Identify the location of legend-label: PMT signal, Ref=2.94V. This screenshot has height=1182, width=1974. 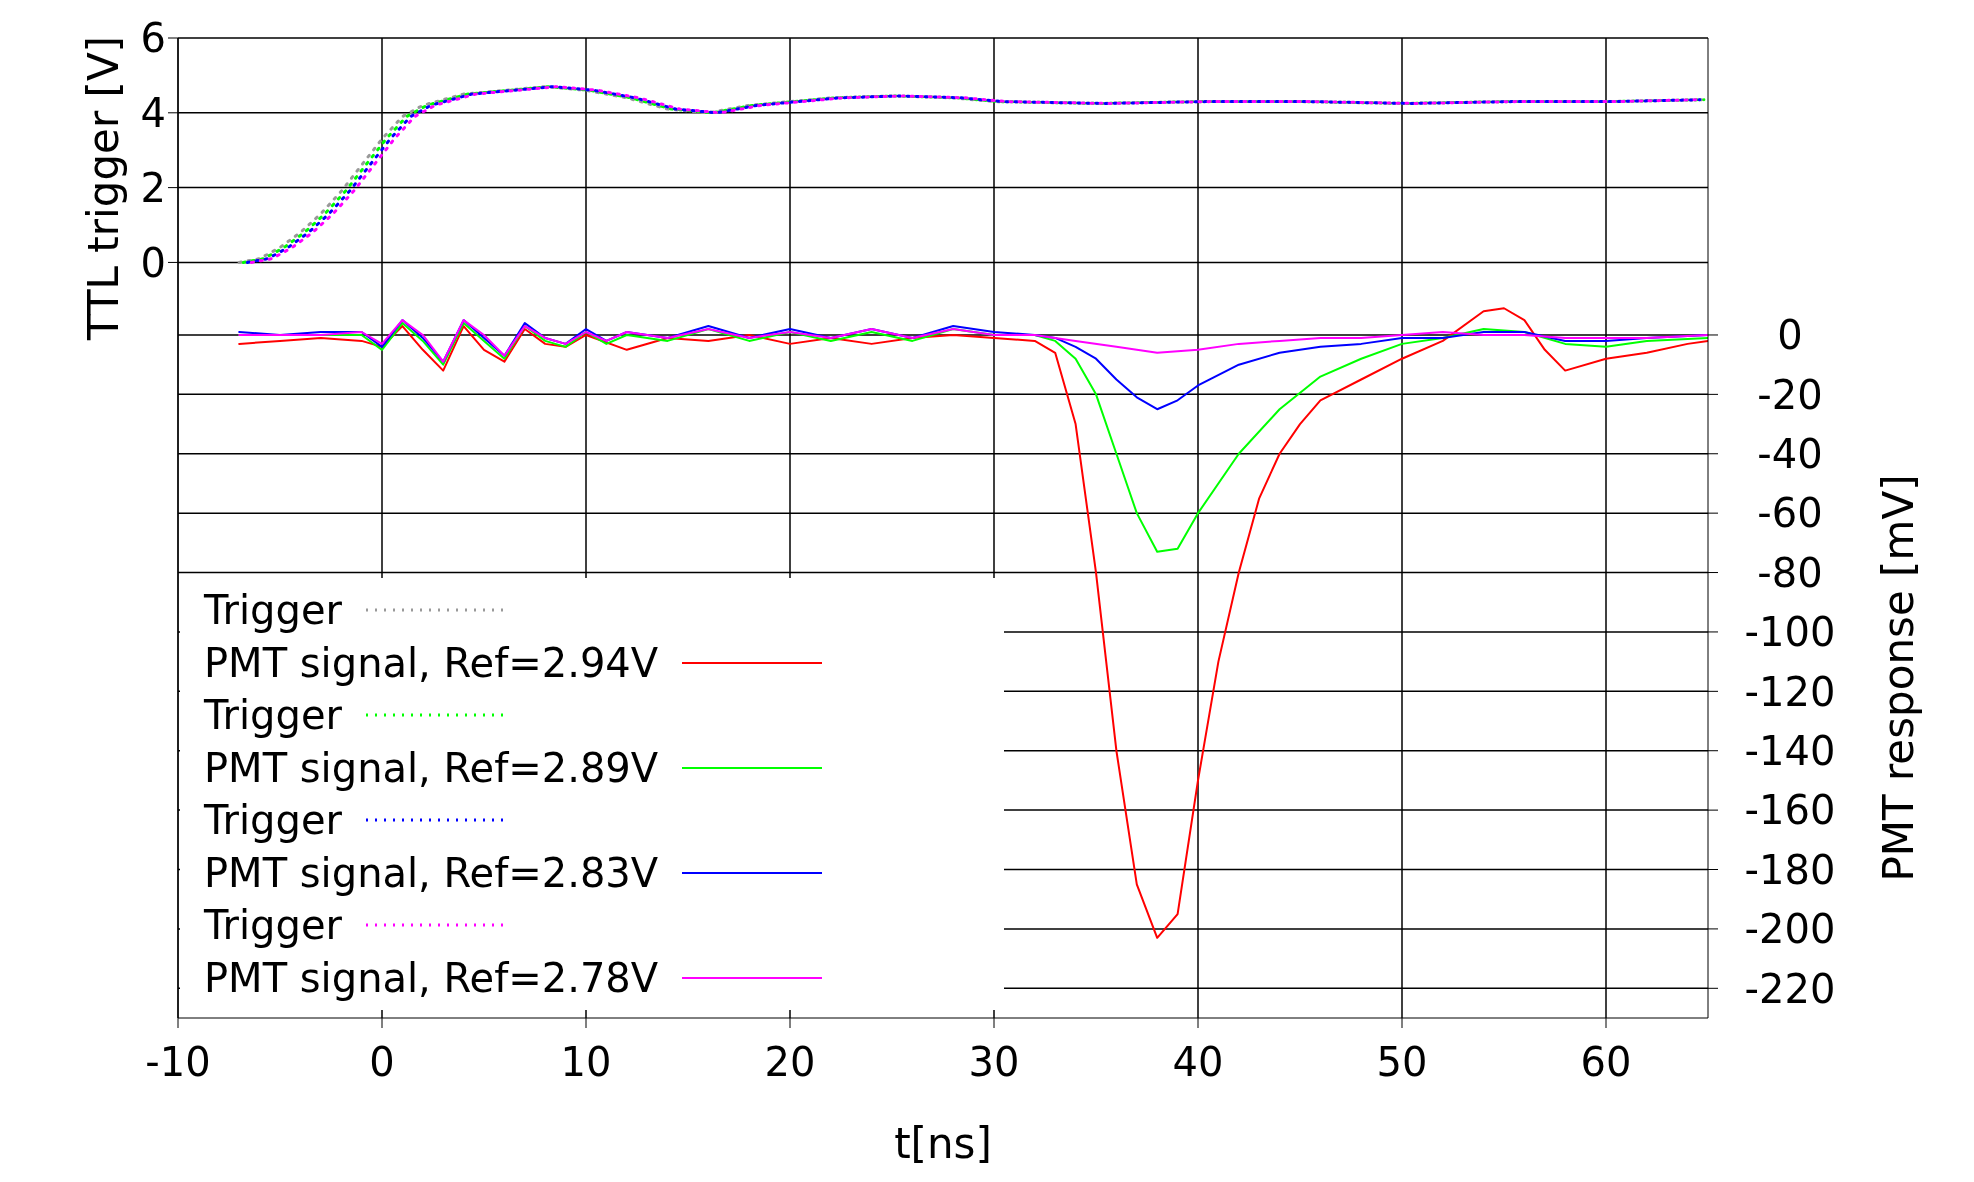
(431, 662).